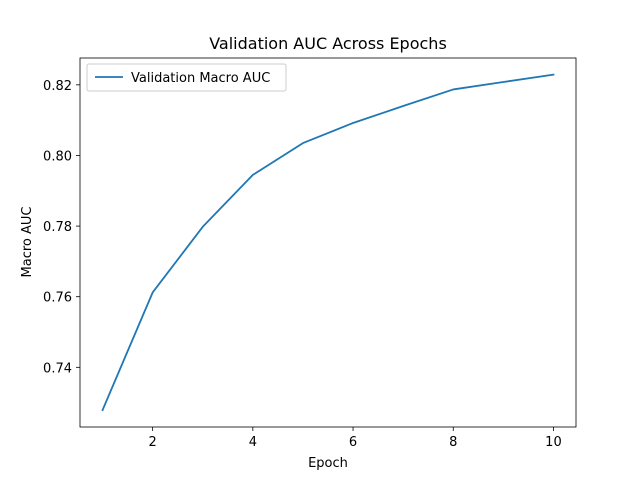  I want to click on y-tick-label: 0.74, so click(57, 368).